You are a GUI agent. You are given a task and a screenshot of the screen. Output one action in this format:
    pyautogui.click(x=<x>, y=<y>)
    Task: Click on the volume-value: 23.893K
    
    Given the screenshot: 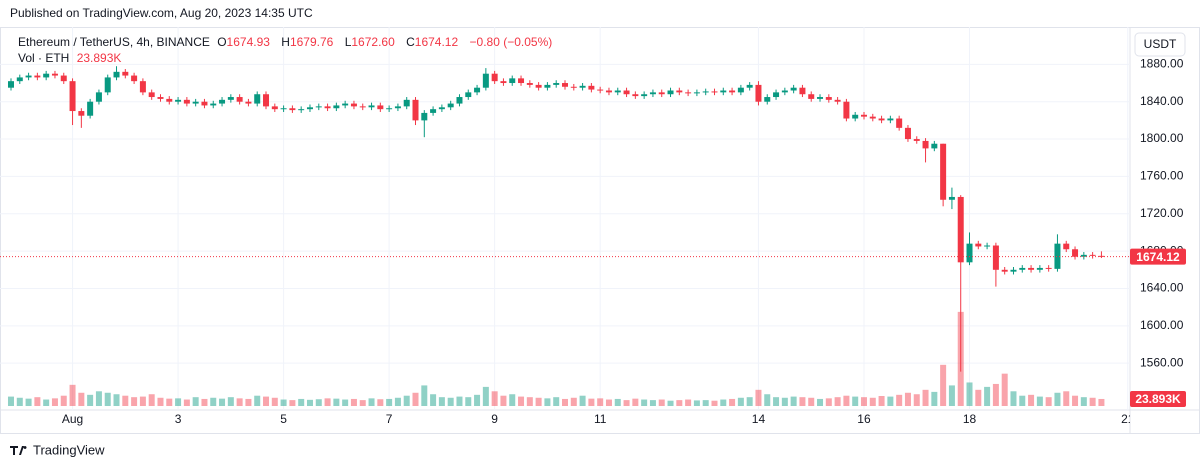 What is the action you would take?
    pyautogui.click(x=99, y=58)
    